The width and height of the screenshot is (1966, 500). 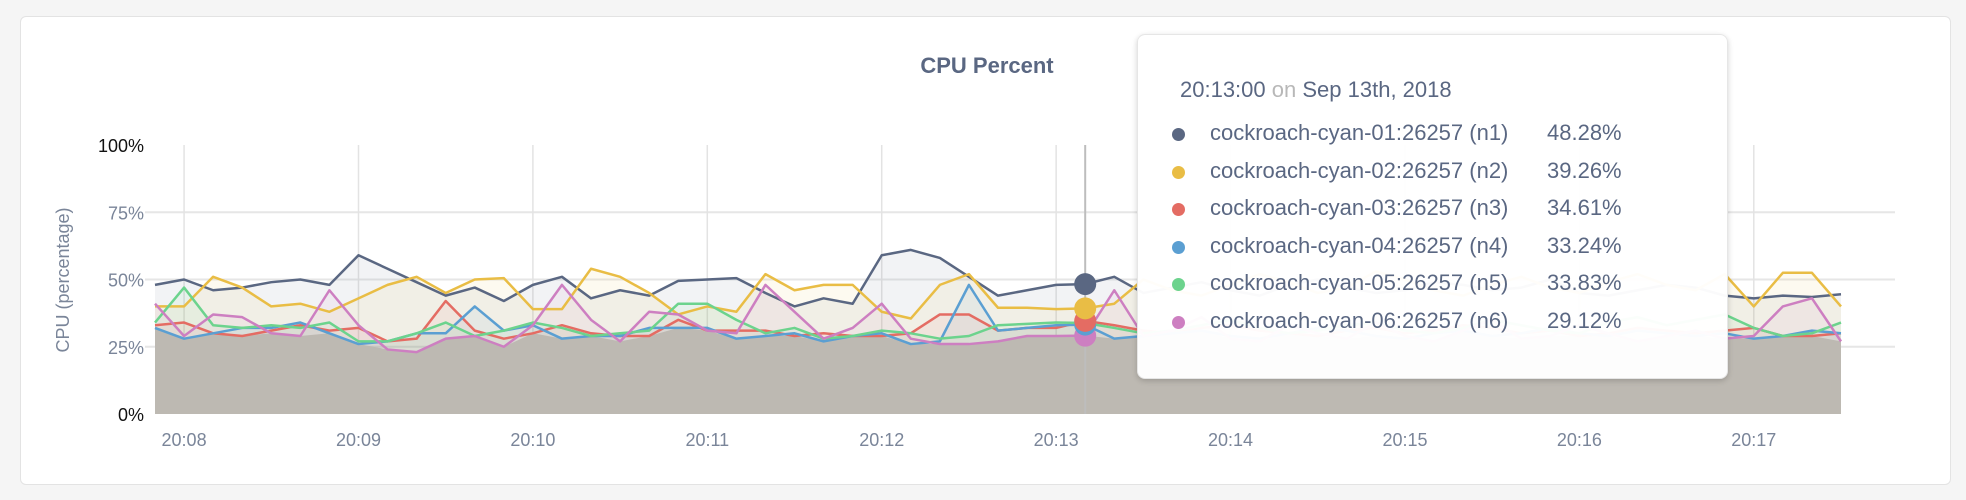 I want to click on x-tick-label: 20:15, so click(x=1404, y=440).